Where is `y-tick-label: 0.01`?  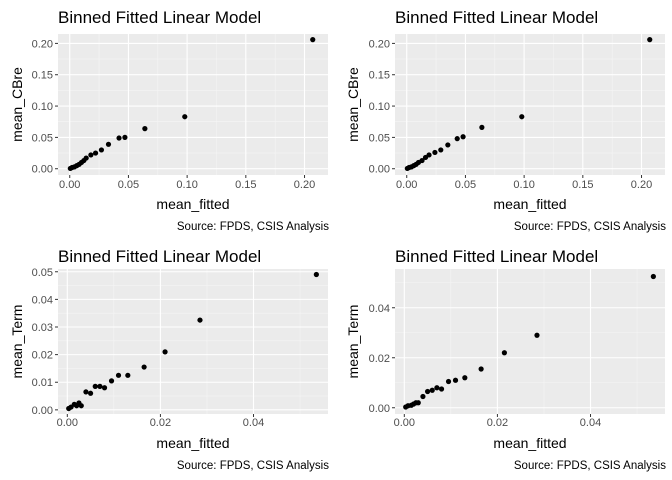
y-tick-label: 0.01 is located at coordinates (42, 383).